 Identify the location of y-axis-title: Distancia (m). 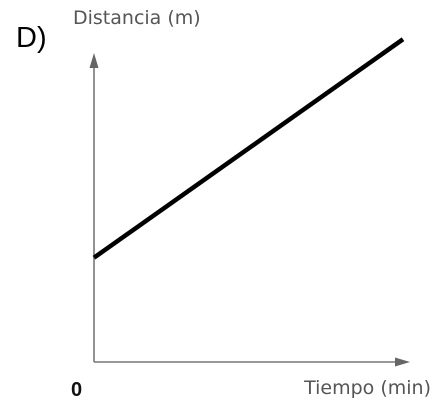
(137, 18).